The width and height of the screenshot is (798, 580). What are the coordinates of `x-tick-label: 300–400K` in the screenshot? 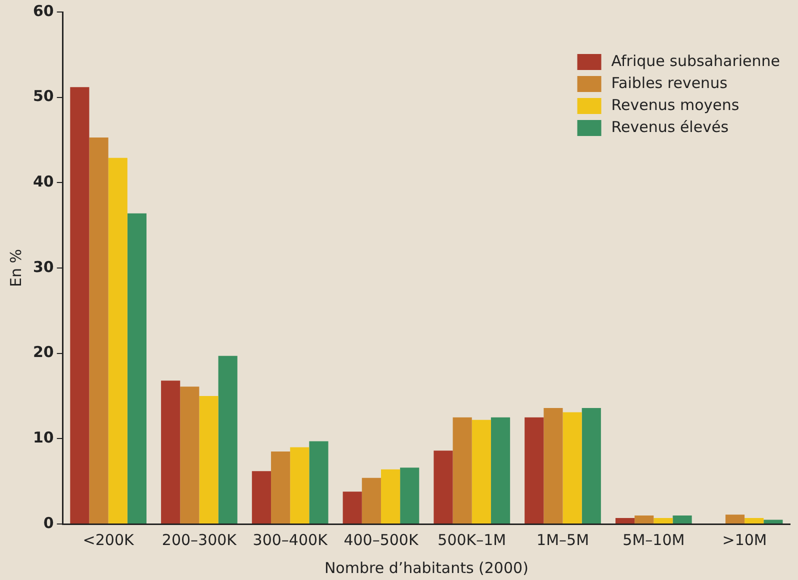 It's located at (290, 539).